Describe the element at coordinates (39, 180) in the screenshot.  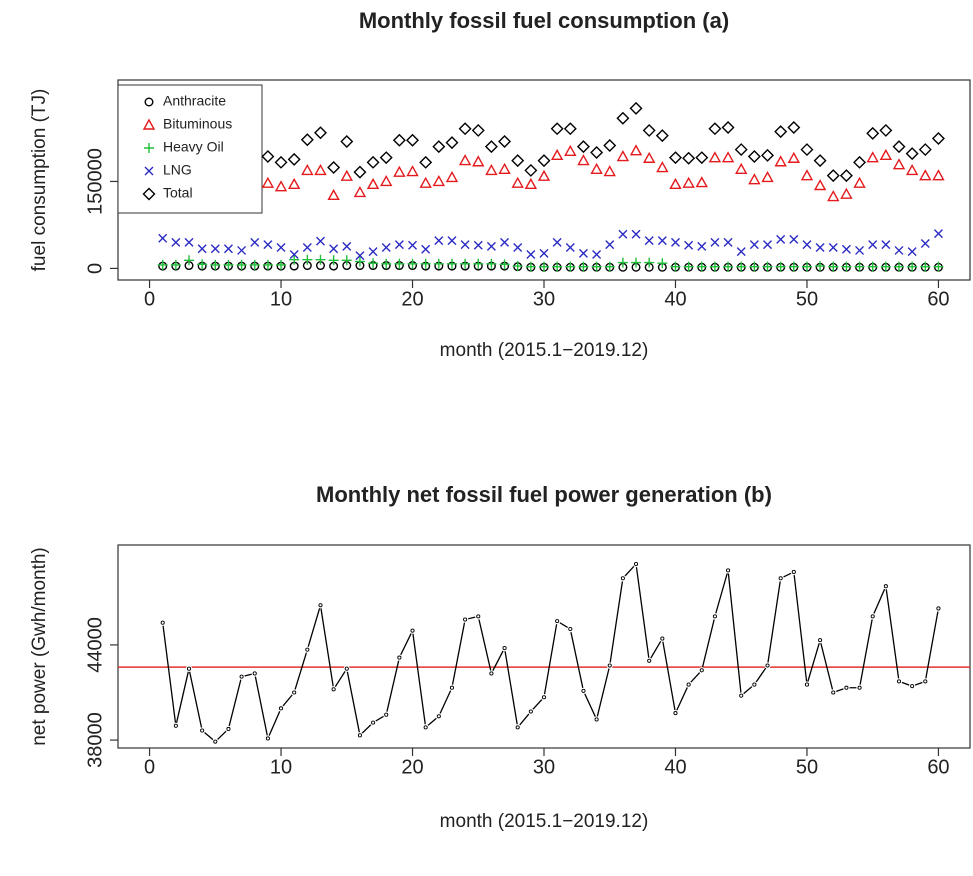
I see `y-axis-label: fuel consumption (TJ)` at that location.